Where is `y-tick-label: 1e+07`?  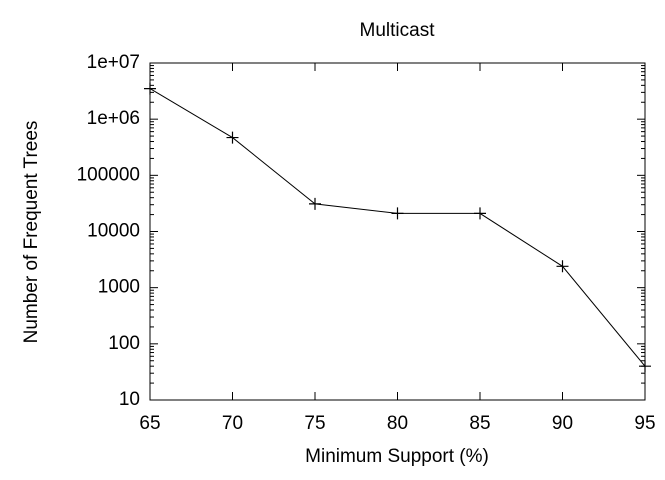
y-tick-label: 1e+07 is located at coordinates (113, 62).